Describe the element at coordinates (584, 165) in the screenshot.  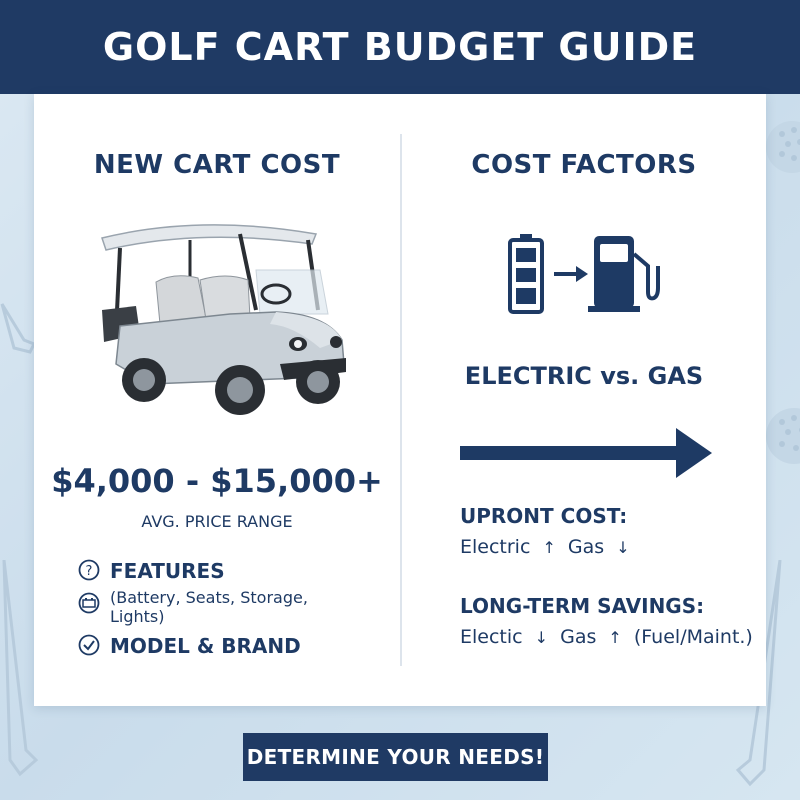
I see `cost-factors-title: COST FACTORS` at that location.